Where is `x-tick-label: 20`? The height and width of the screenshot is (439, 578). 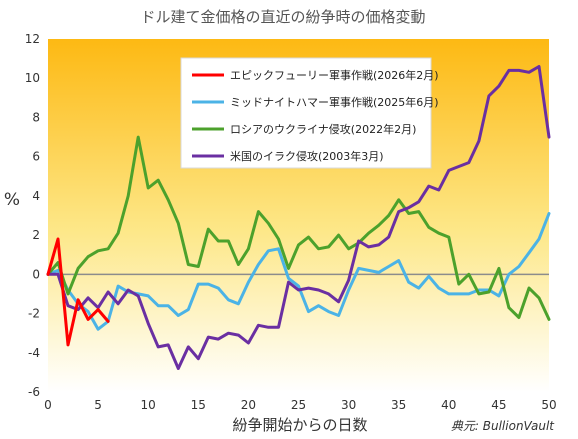 x-tick-label: 20 is located at coordinates (248, 405).